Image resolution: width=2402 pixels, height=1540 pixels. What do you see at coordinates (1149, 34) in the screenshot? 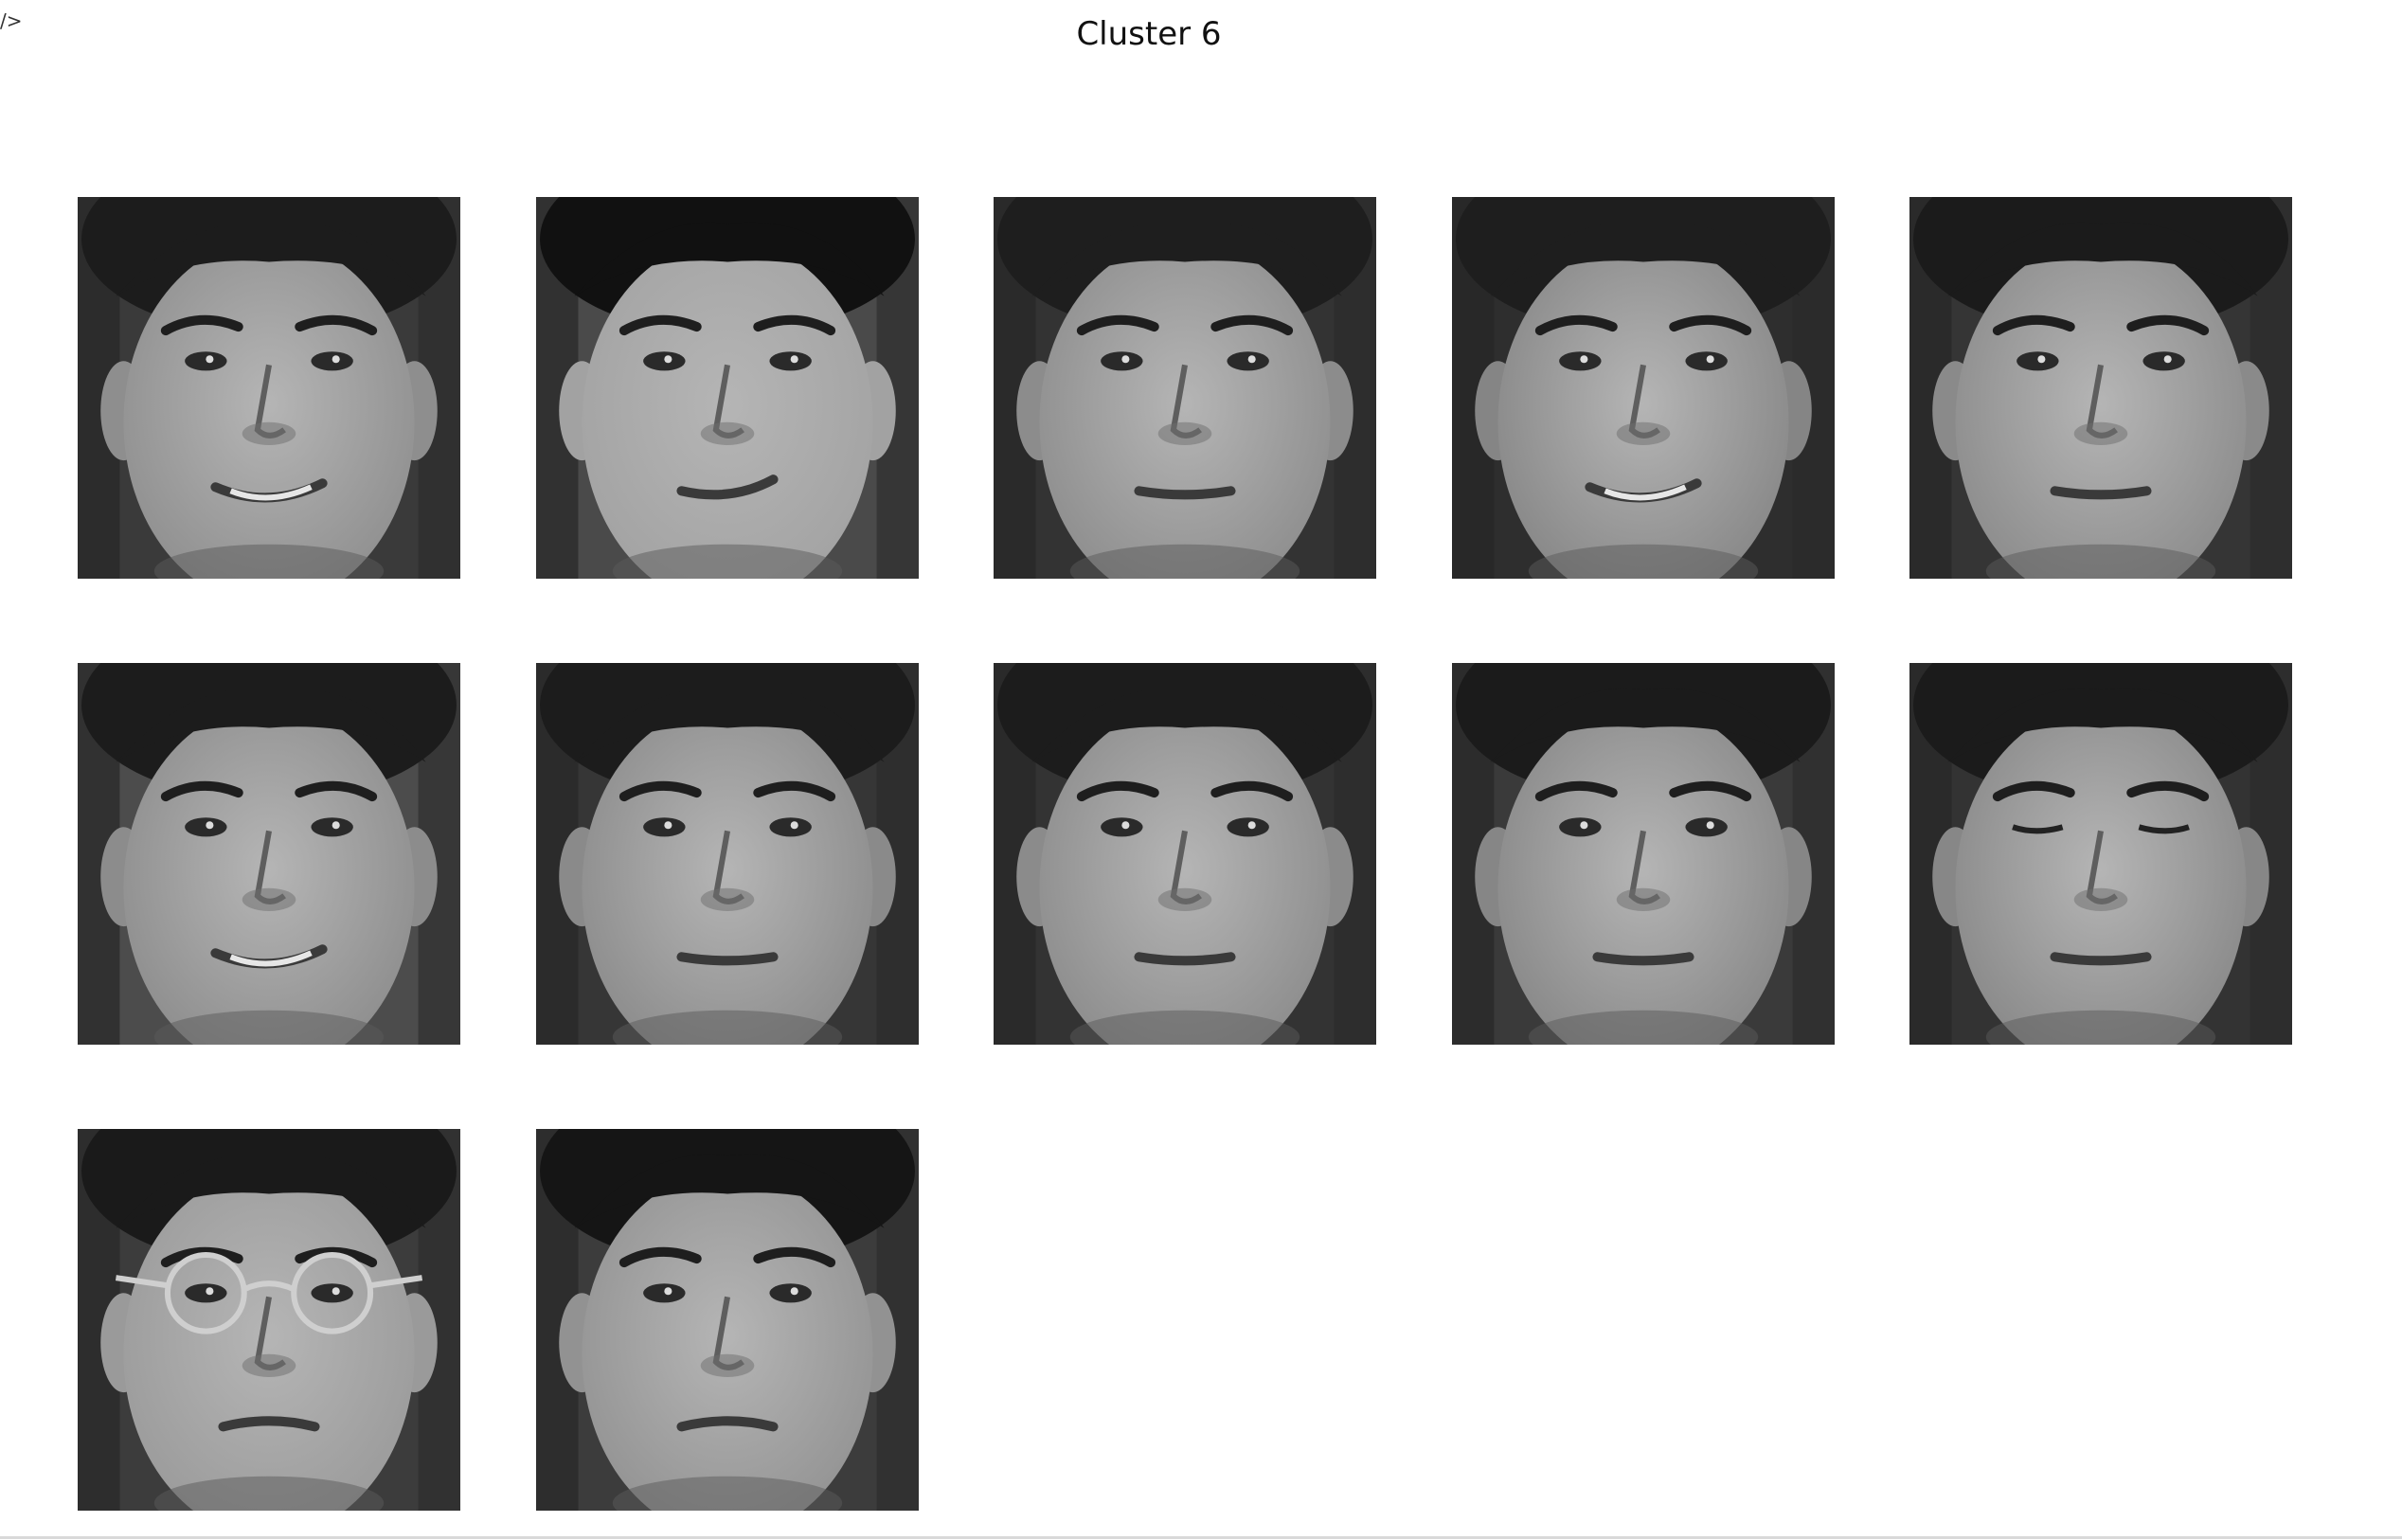
I see `figure-title: Cluster 6` at bounding box center [1149, 34].